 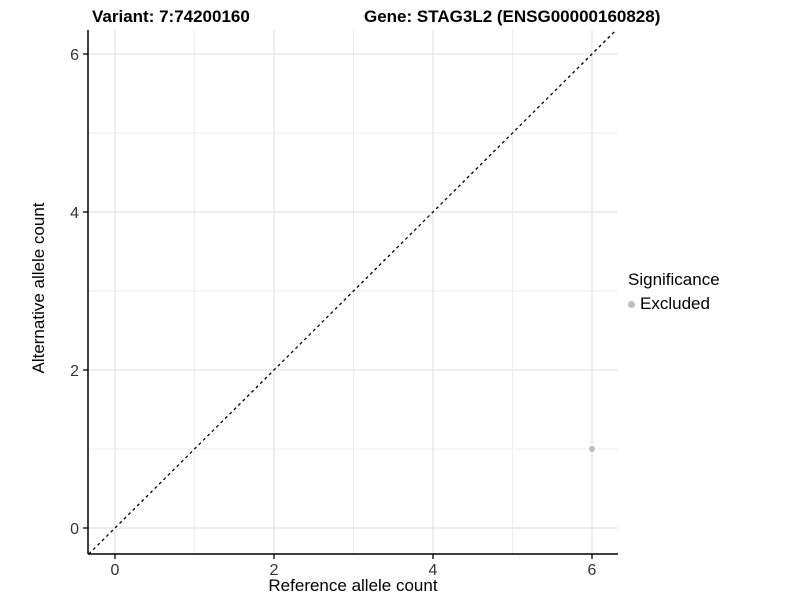 What do you see at coordinates (74, 55) in the screenshot?
I see `y-tick-label: 6` at bounding box center [74, 55].